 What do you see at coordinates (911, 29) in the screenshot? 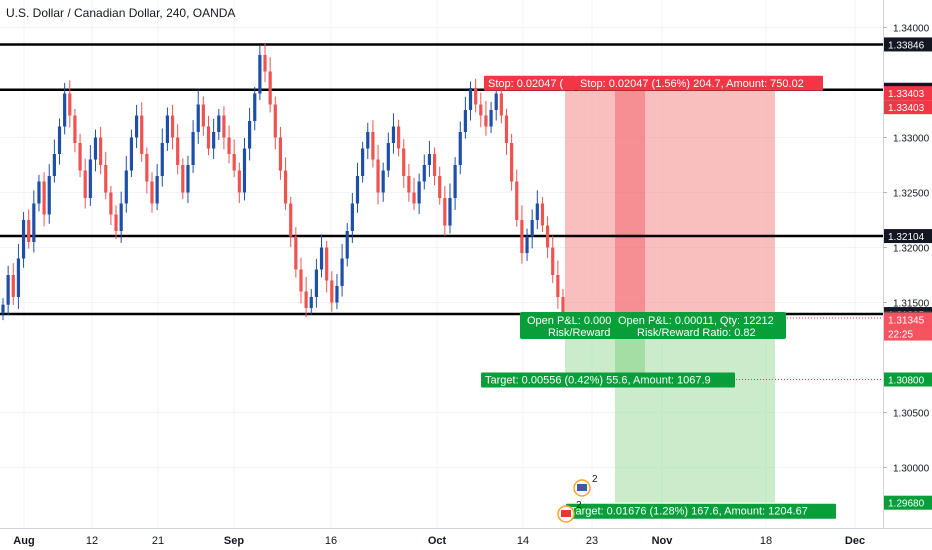
I see `y-tick-label: 1.34000` at bounding box center [911, 29].